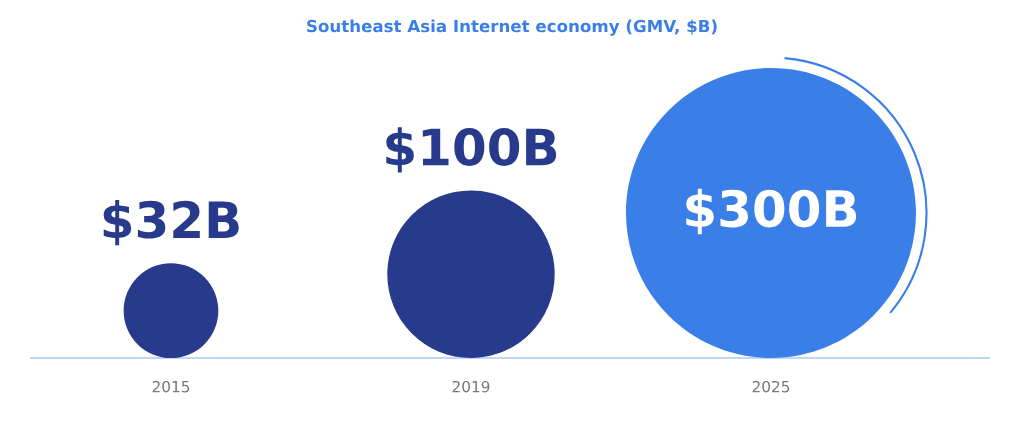  What do you see at coordinates (471, 386) in the screenshot?
I see `category-label: 2019` at bounding box center [471, 386].